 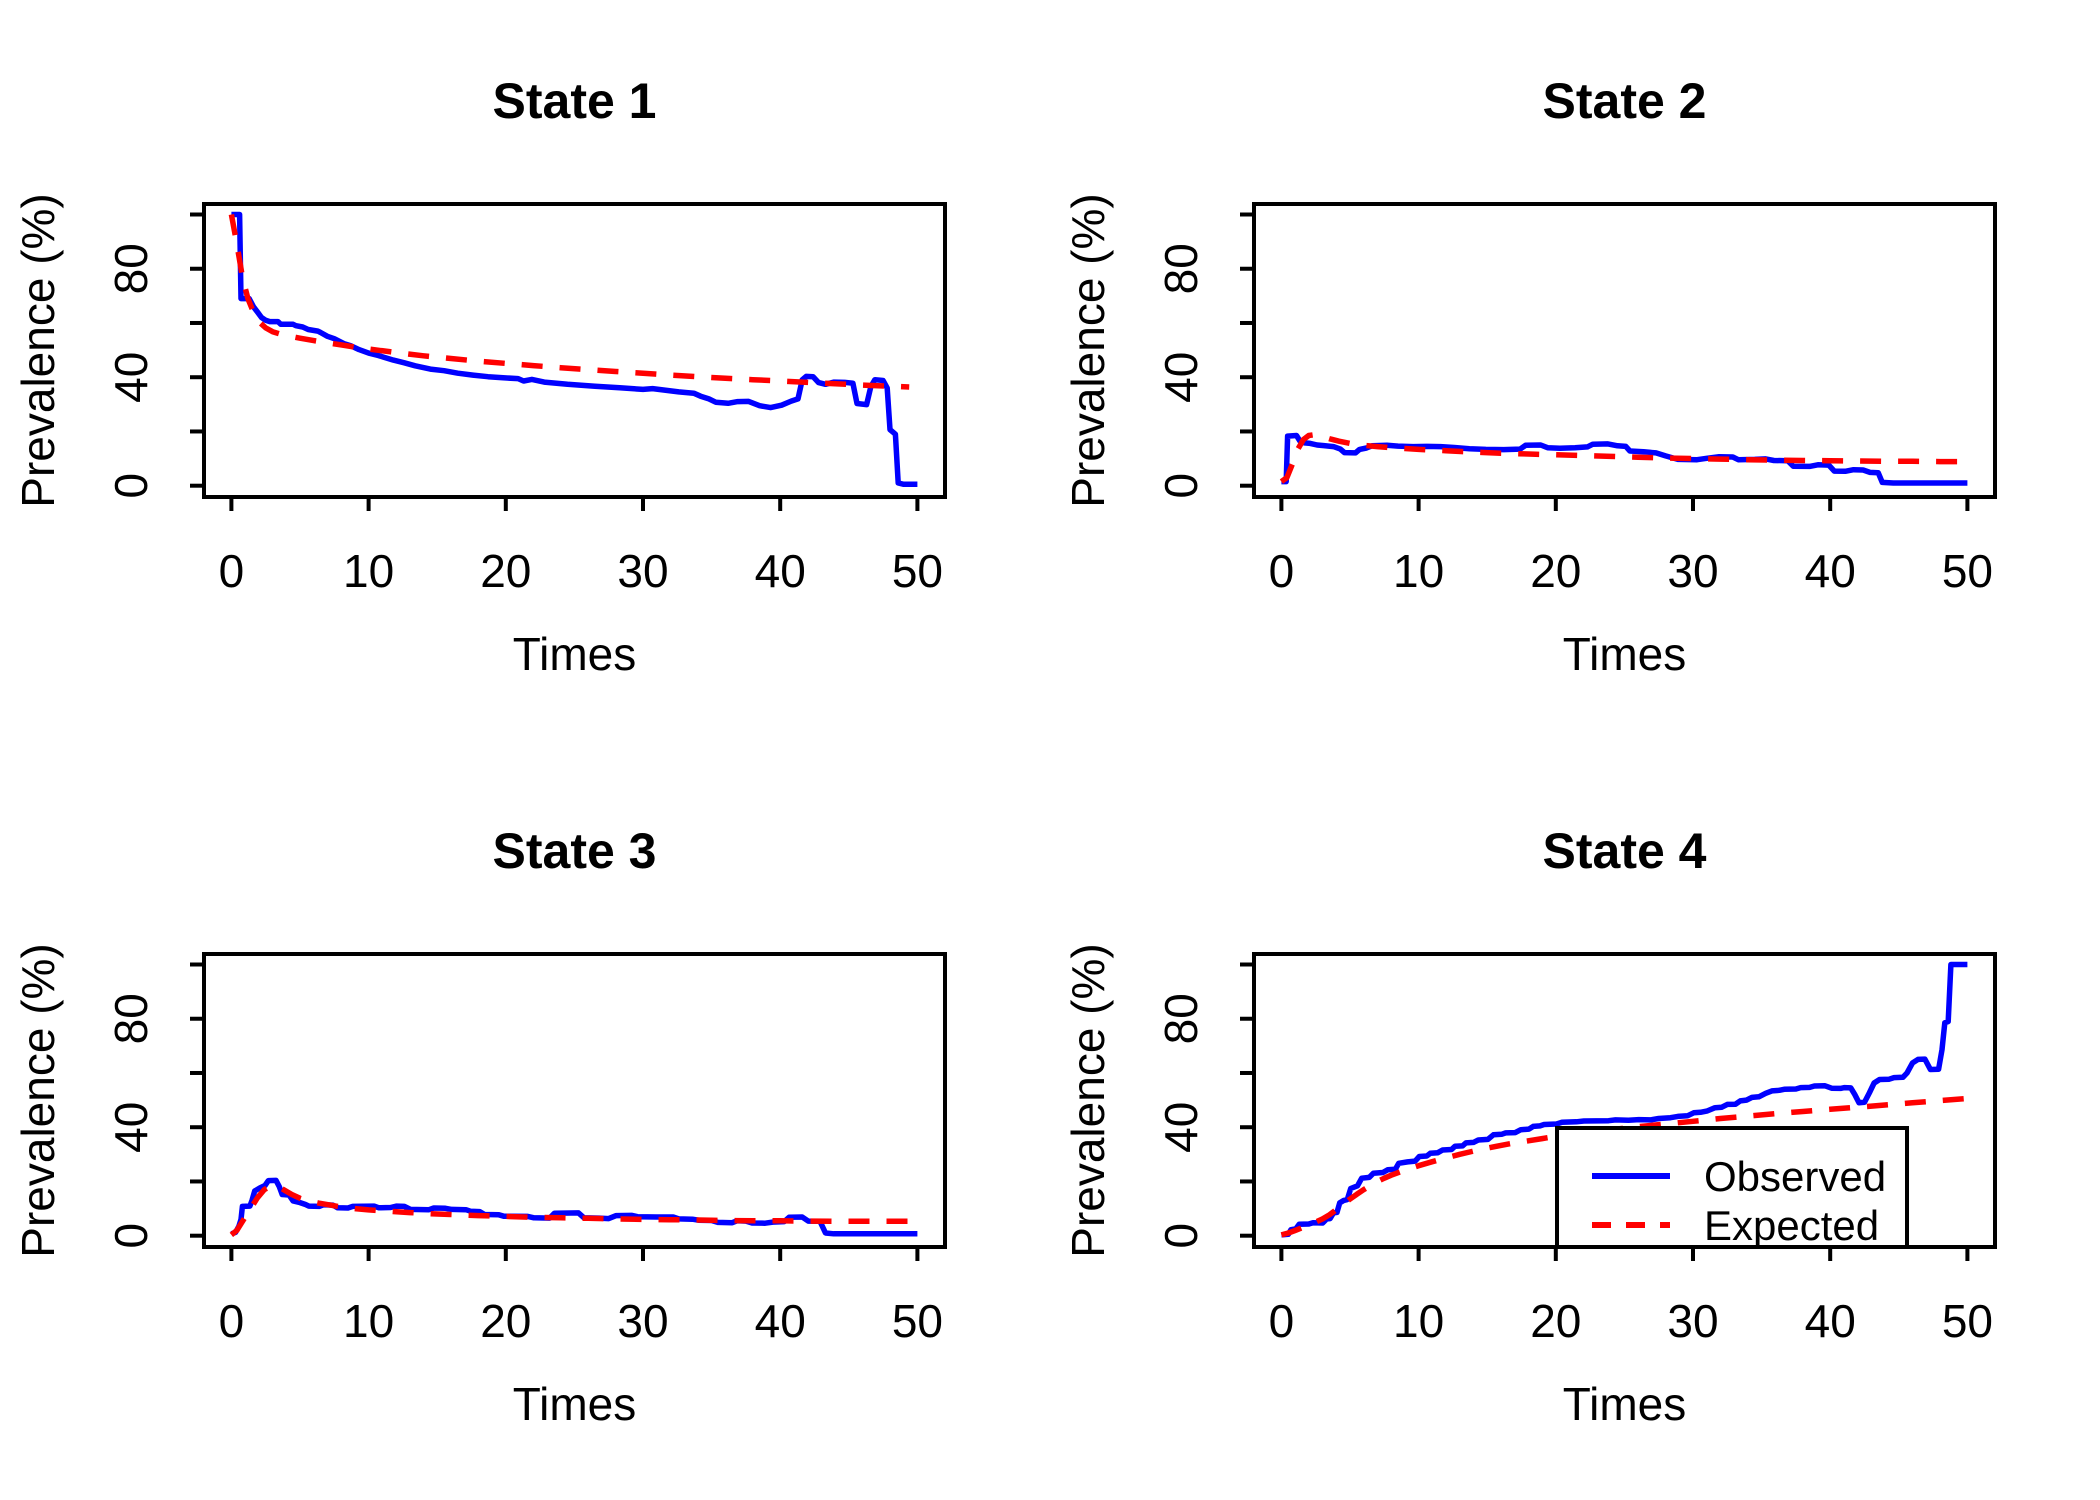 I want to click on legend-expected-label: Expected, so click(x=1791, y=1225).